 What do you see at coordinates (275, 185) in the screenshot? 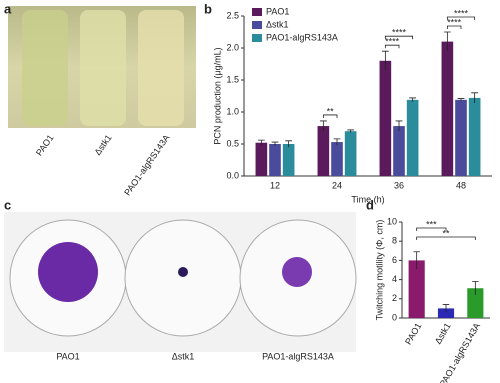
I see `x-tick-label: 12` at bounding box center [275, 185].